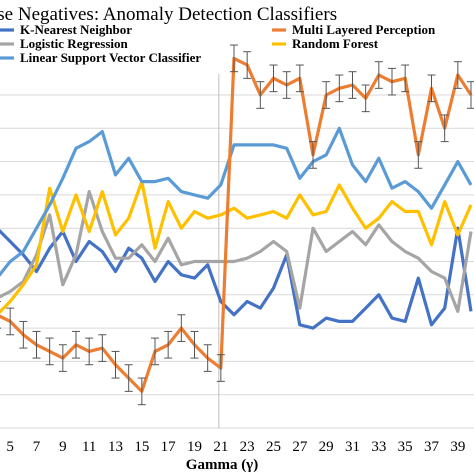  I want to click on x-axis-label: Gamma (γ), so click(222, 465).